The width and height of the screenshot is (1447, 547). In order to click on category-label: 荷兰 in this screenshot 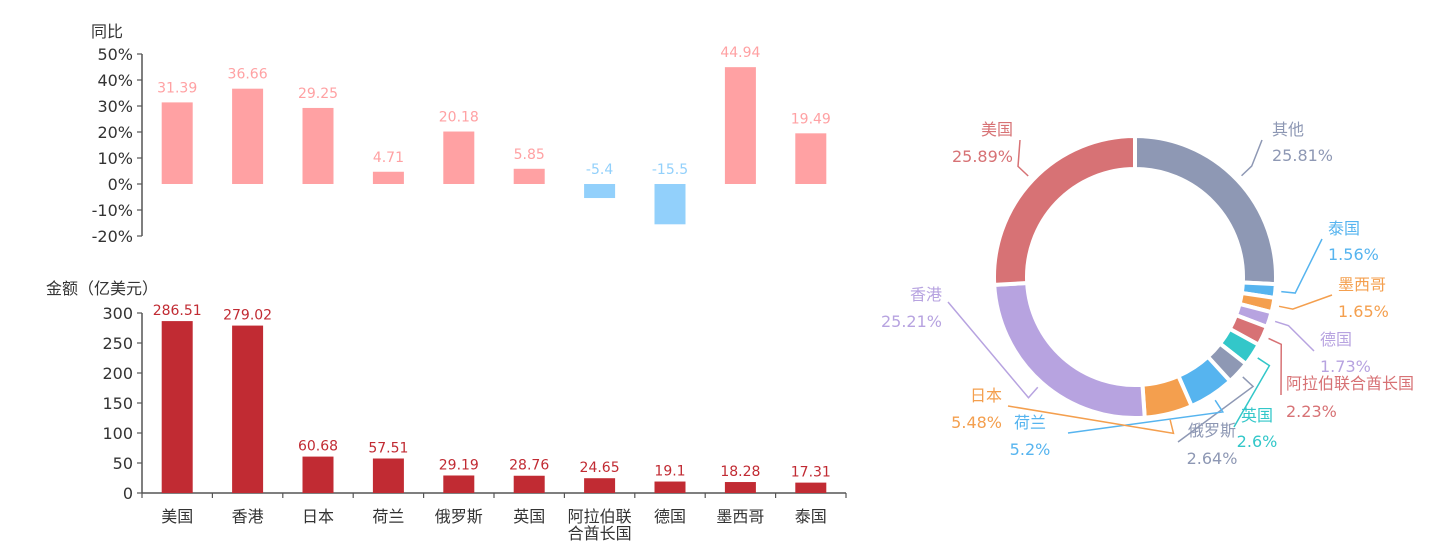, I will do `click(388, 516)`.